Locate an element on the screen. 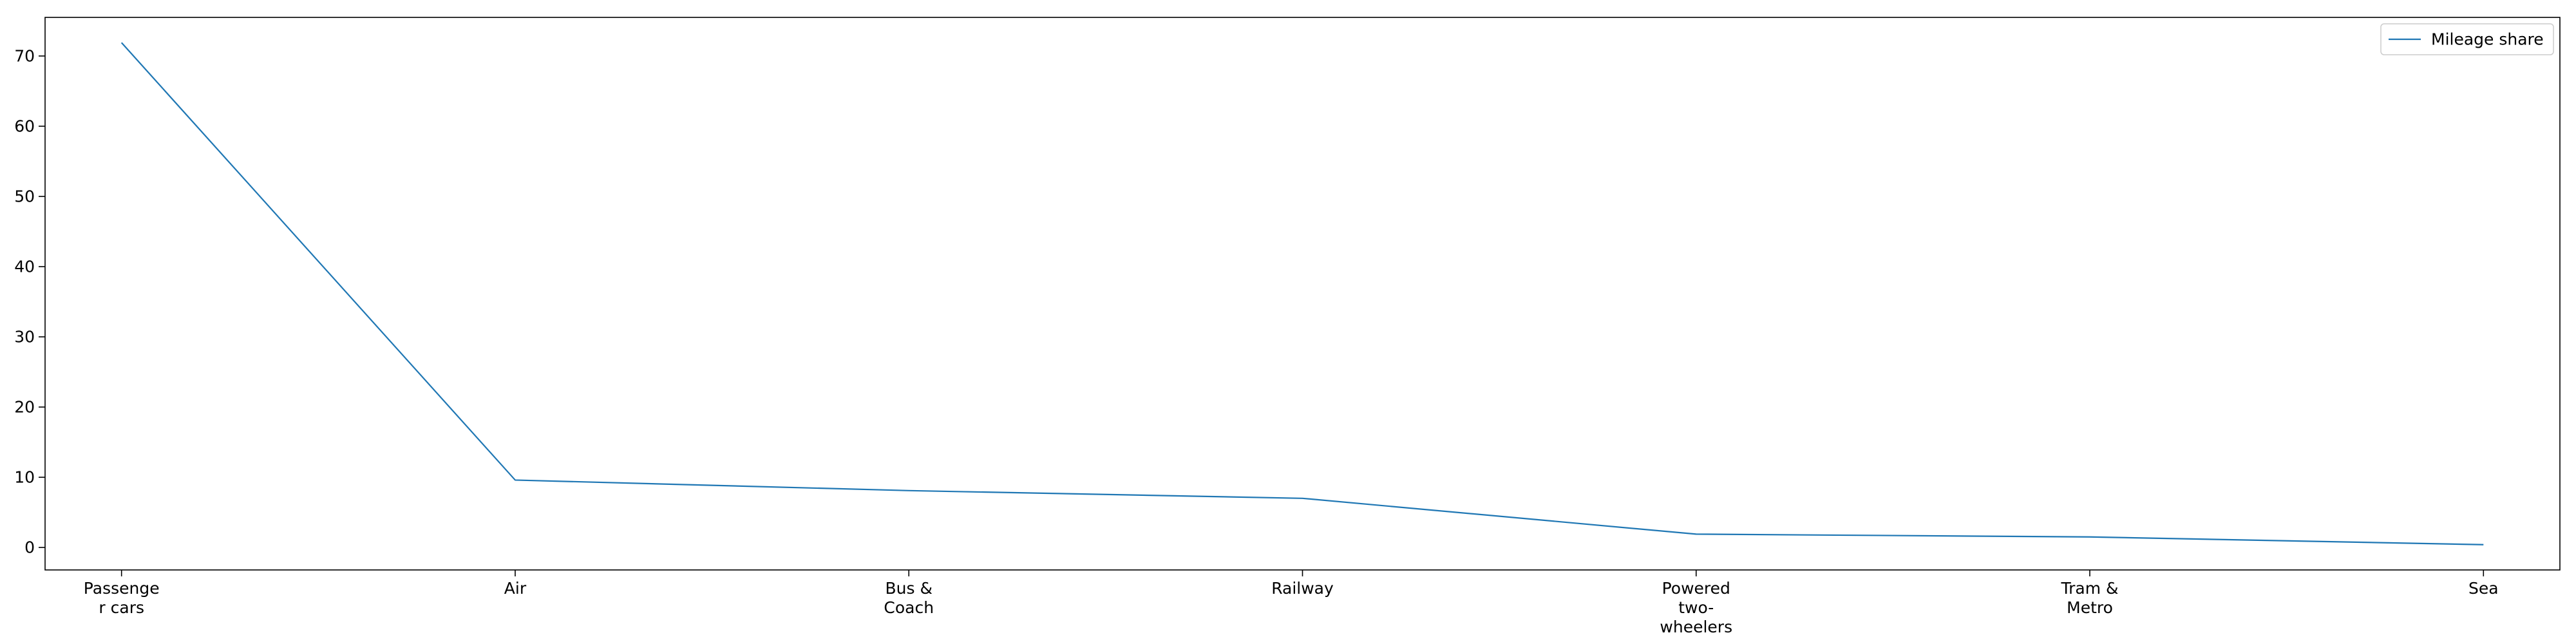  y-tick-label: 70 is located at coordinates (24, 56).